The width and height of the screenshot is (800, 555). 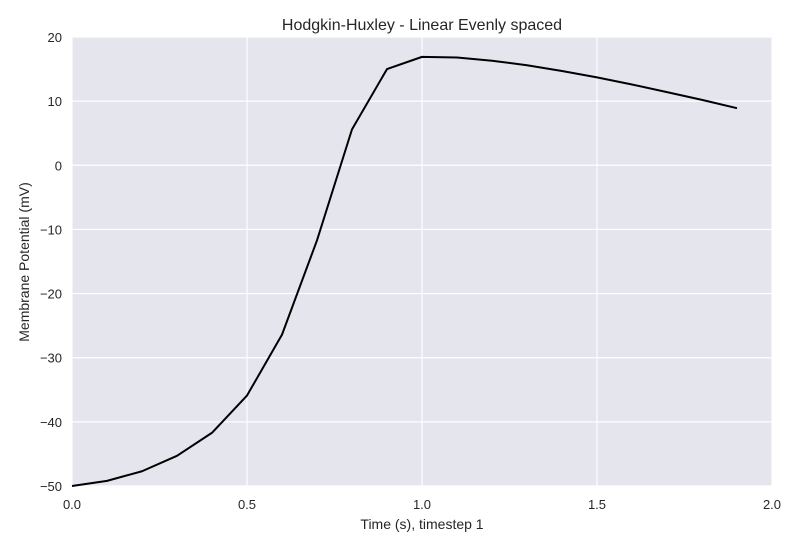 I want to click on y-tick-label: −40, so click(x=51, y=422).